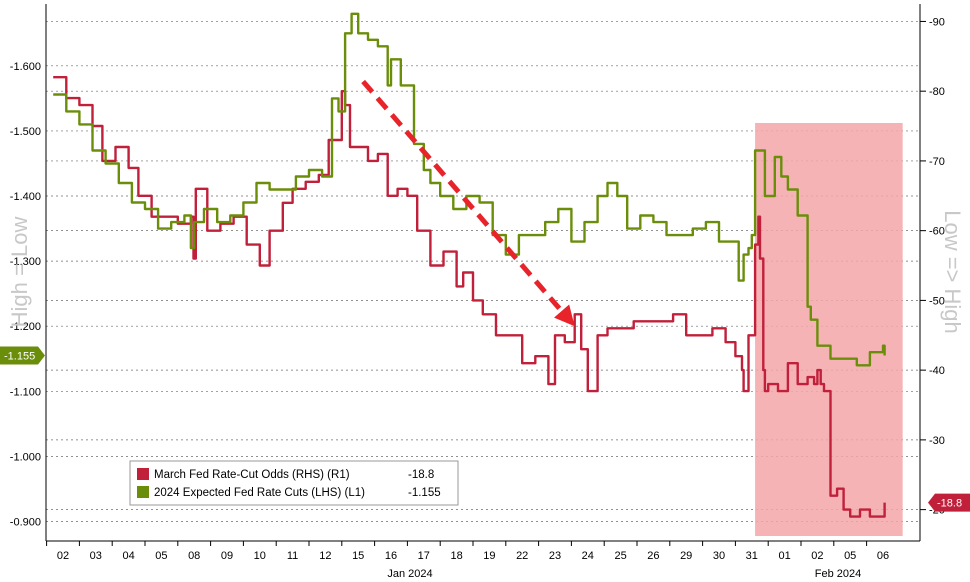 The width and height of the screenshot is (970, 582). I want to click on month-label-feb: Feb 2024, so click(838, 574).